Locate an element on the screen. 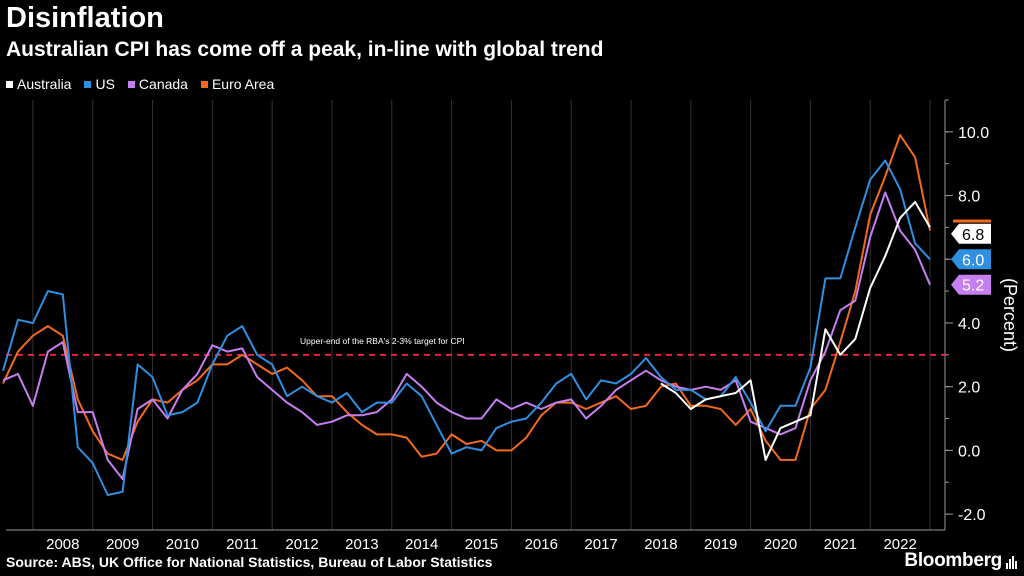 The image size is (1024, 576). end-label-australia: 6.8 is located at coordinates (973, 235).